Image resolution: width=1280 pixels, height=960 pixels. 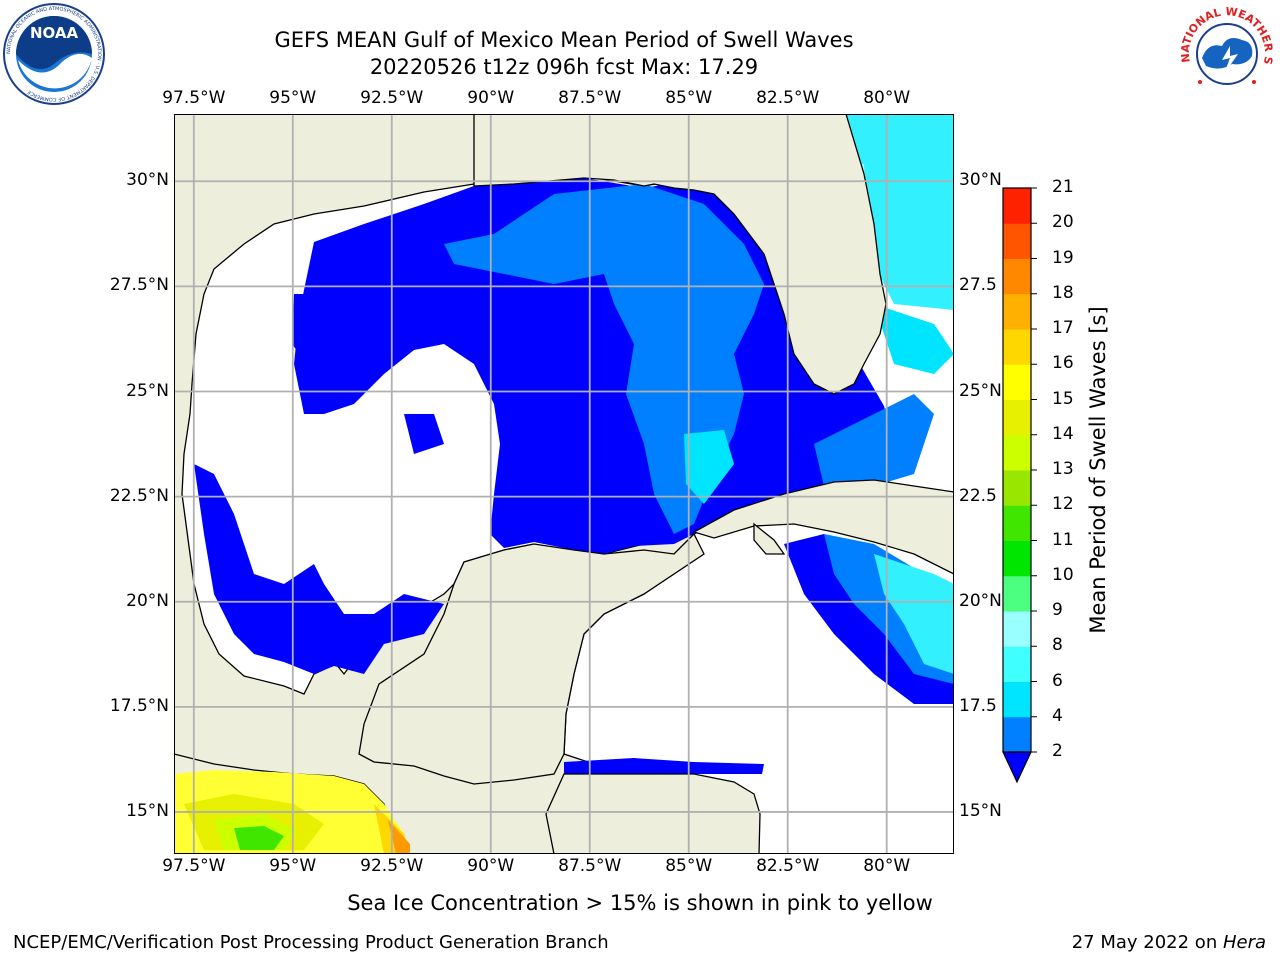 I want to click on colorbar-tick-label: 13, so click(x=1063, y=469).